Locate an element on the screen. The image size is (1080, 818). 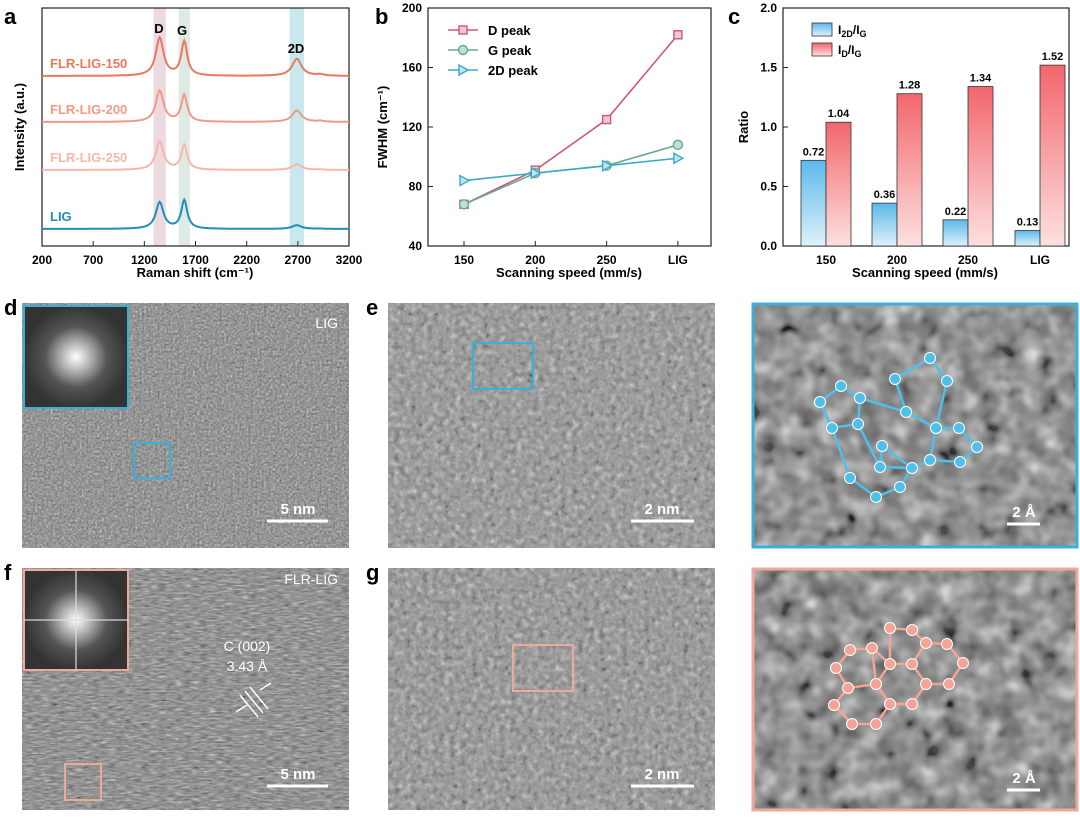
panel-letter-b: b is located at coordinates (381, 16).